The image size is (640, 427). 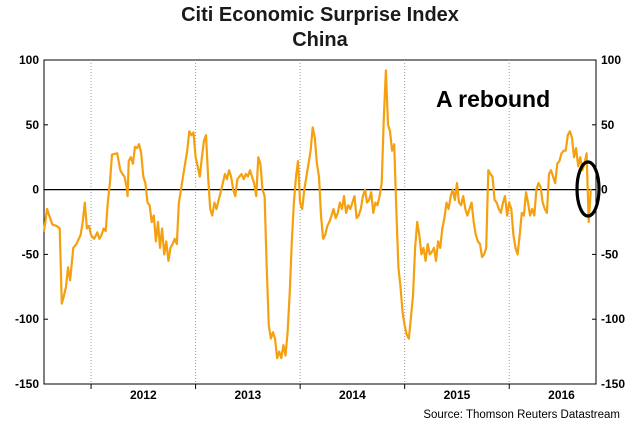 What do you see at coordinates (608, 222) in the screenshot?
I see `y-axis-right: 100 50 0 -50 -100 -150` at bounding box center [608, 222].